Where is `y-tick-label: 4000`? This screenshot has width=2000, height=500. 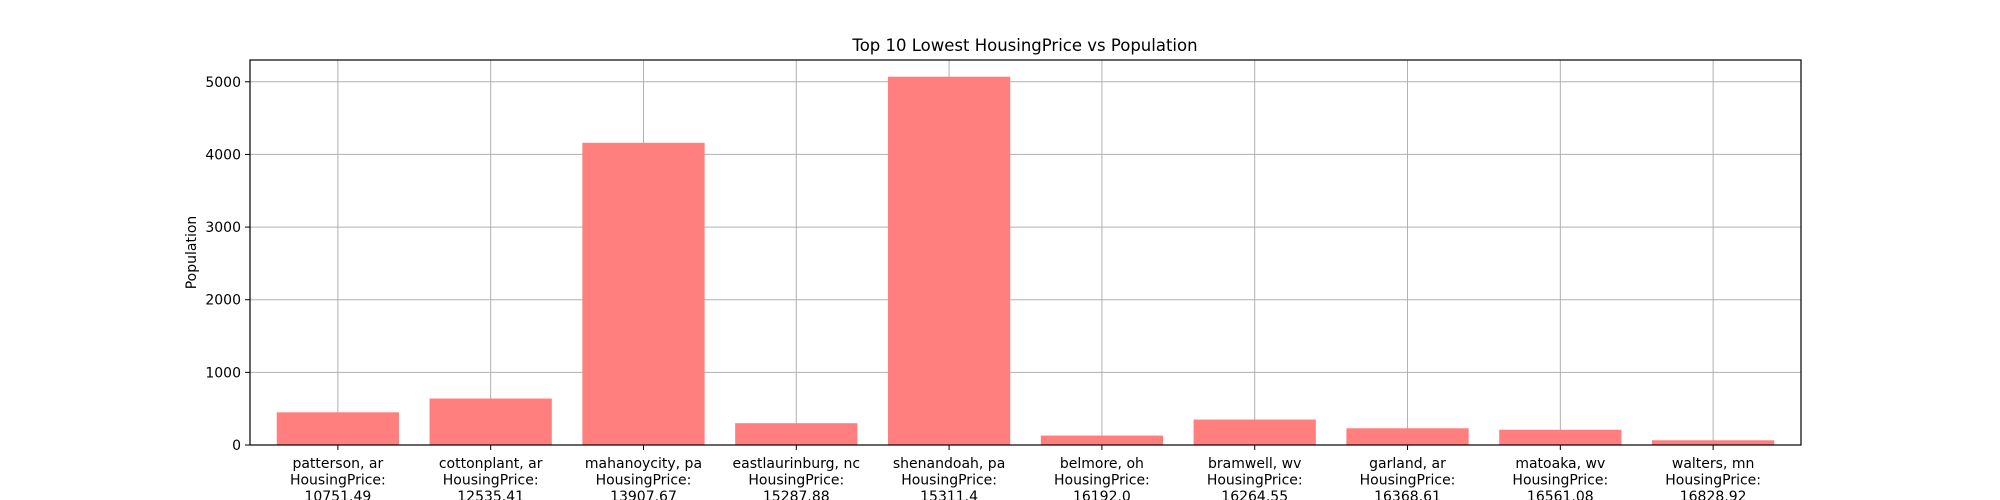
y-tick-label: 4000 is located at coordinates (223, 155).